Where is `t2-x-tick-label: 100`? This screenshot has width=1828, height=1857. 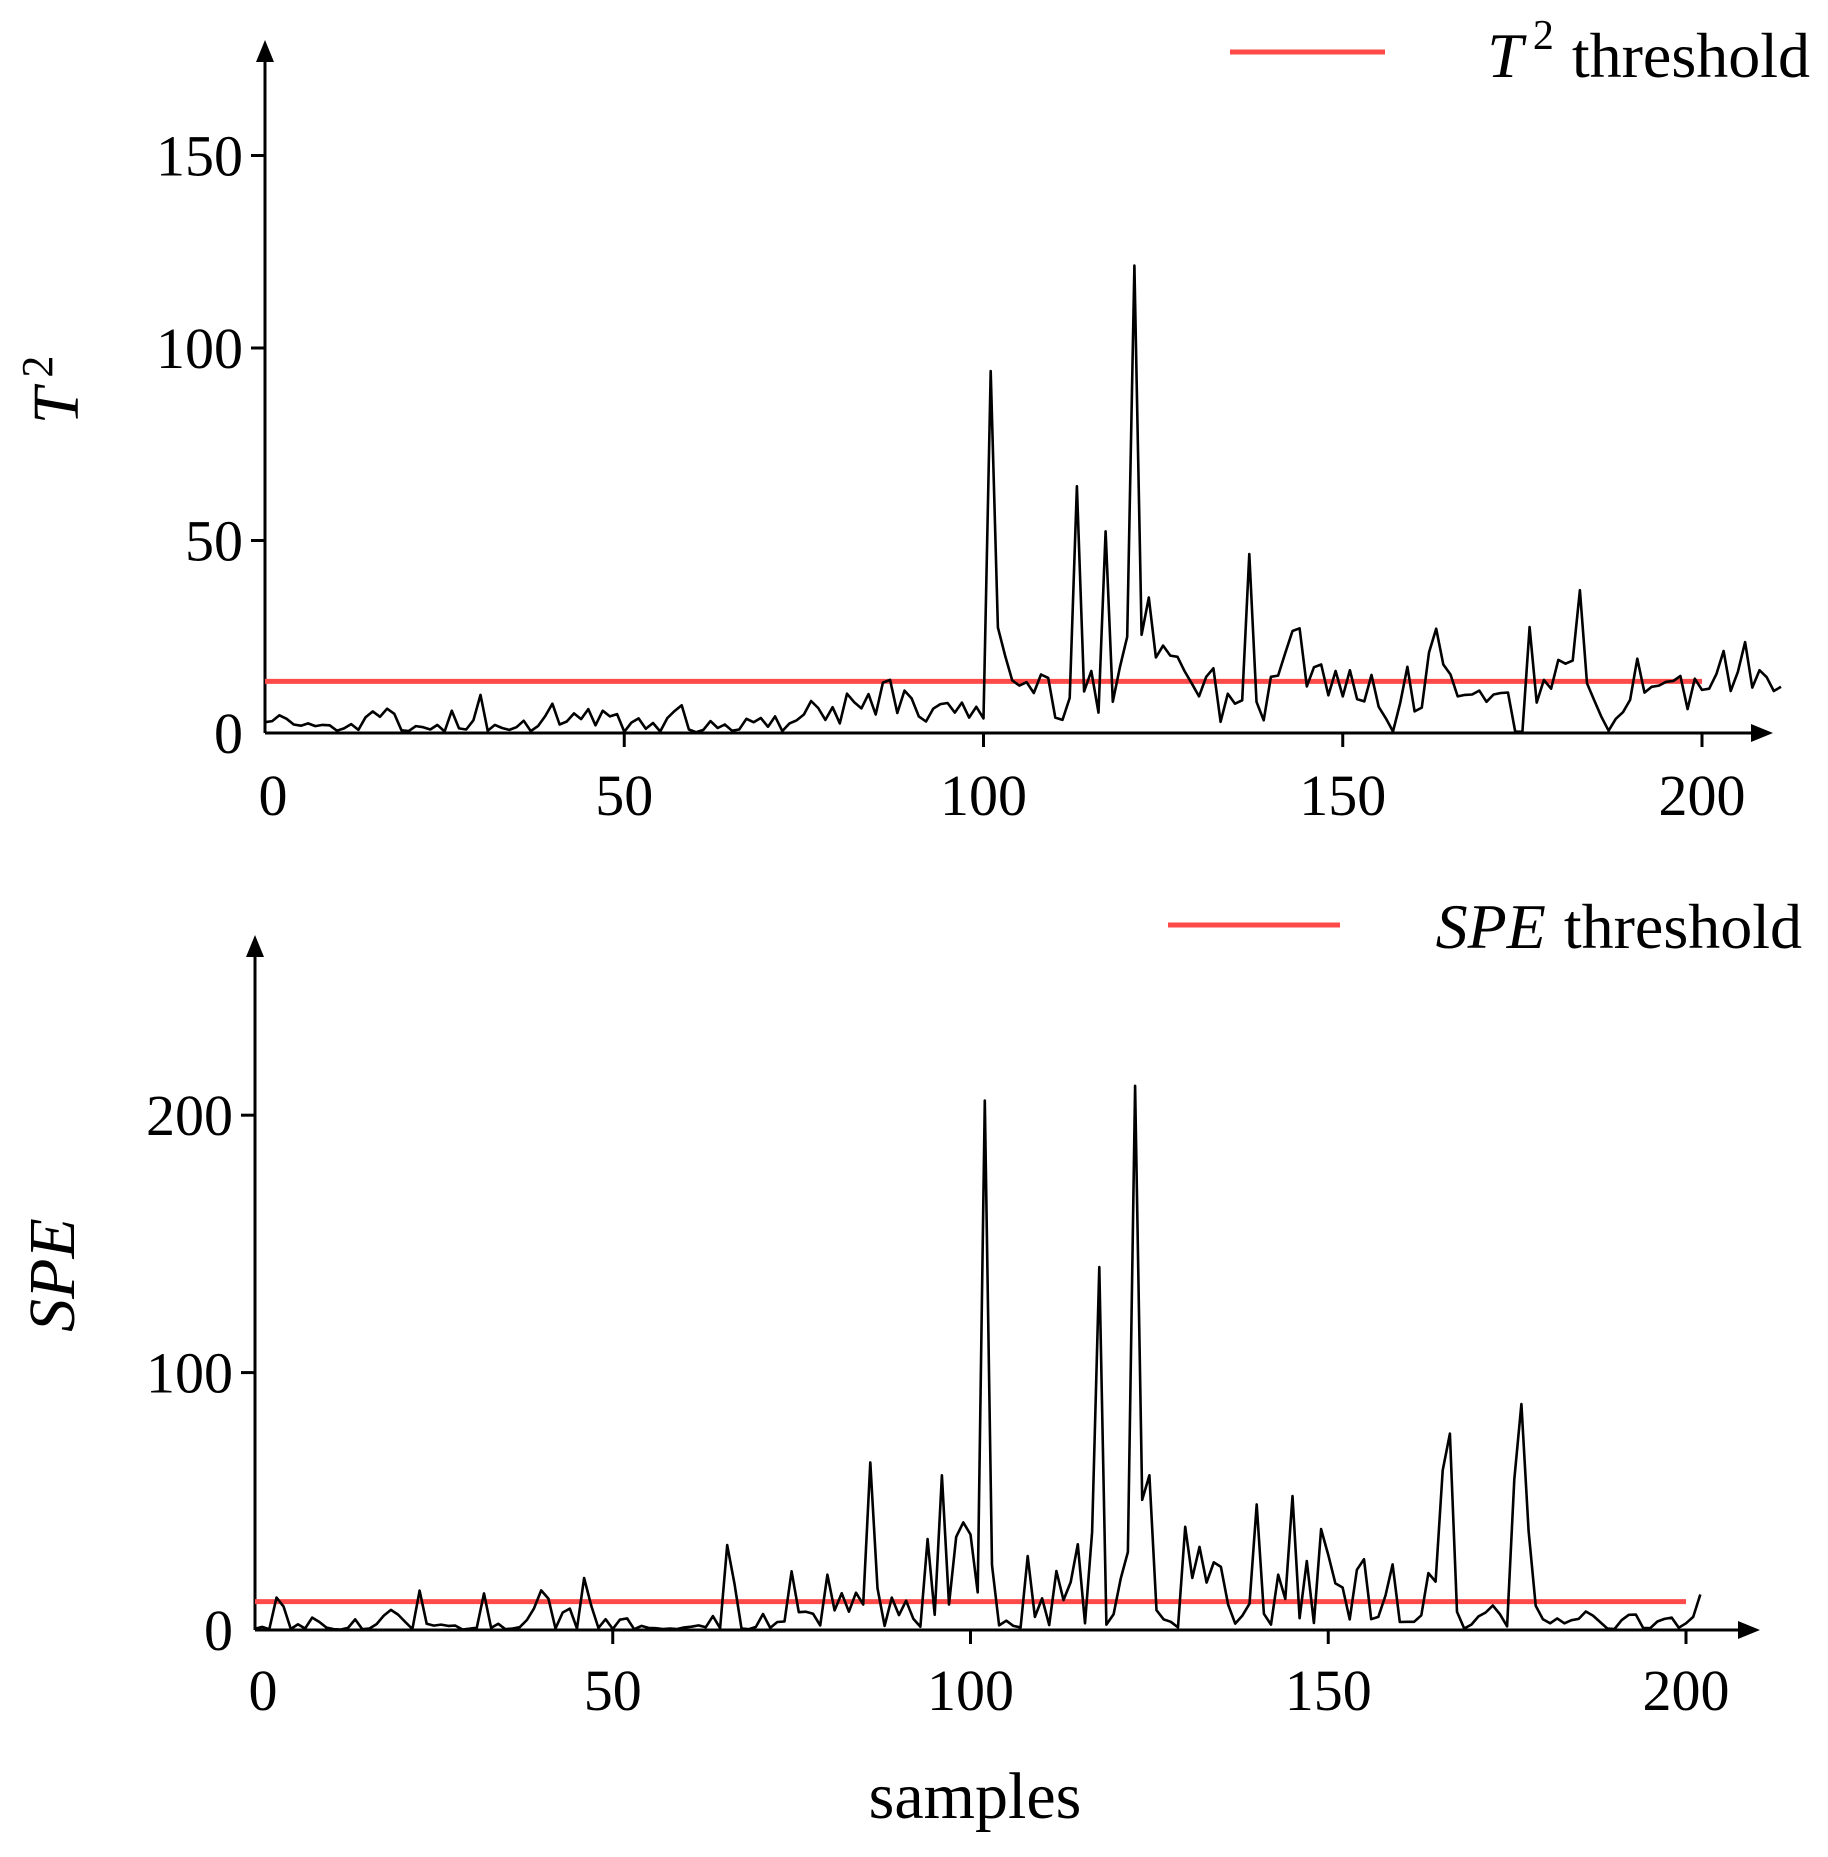
t2-x-tick-label: 100 is located at coordinates (983, 795).